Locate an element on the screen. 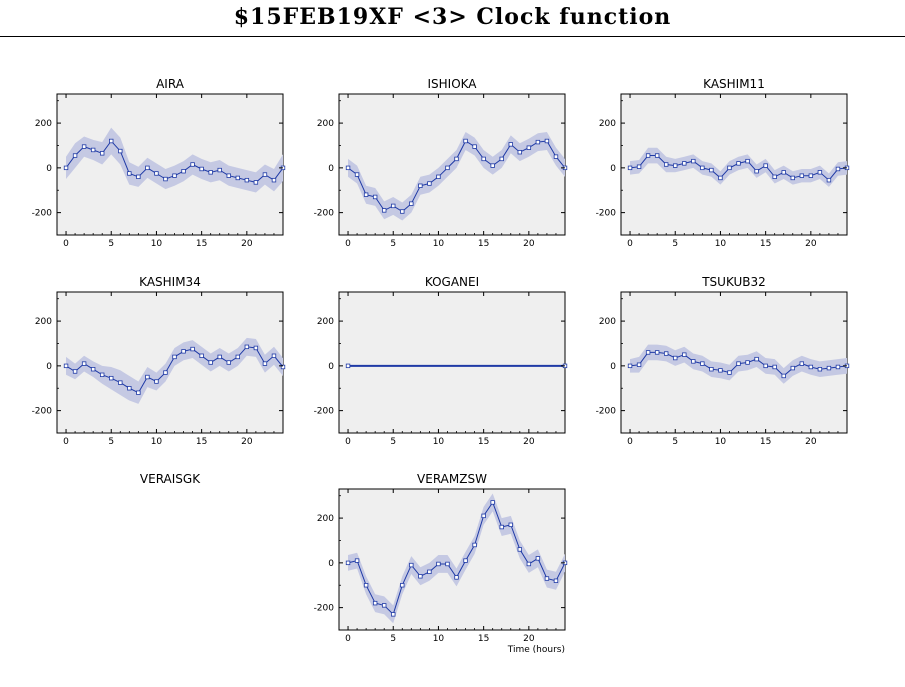 The height and width of the screenshot is (687, 905). panel-title-koganei: KOGANEI is located at coordinates (452, 282).